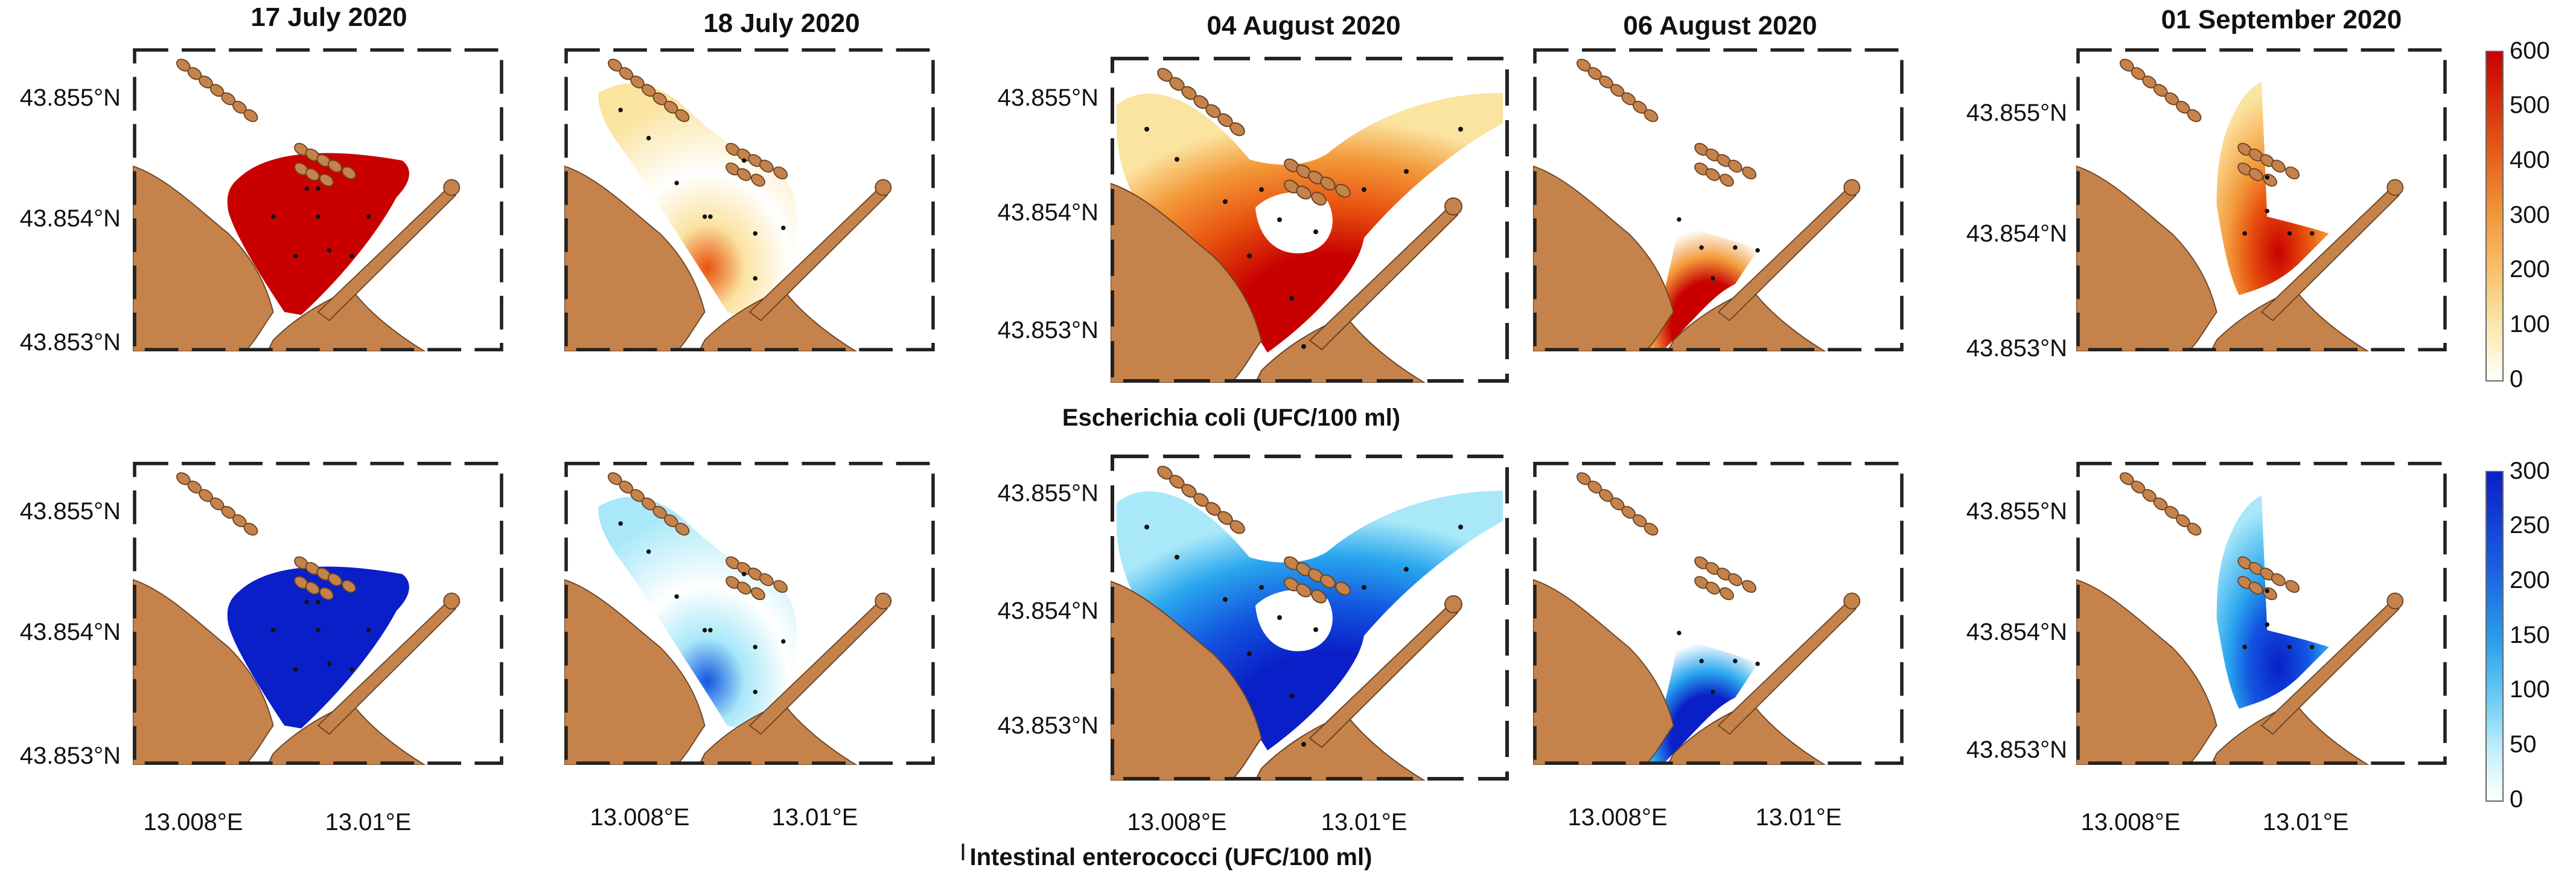  I want to click on date-title-2: 18 July 2020, so click(781, 23).